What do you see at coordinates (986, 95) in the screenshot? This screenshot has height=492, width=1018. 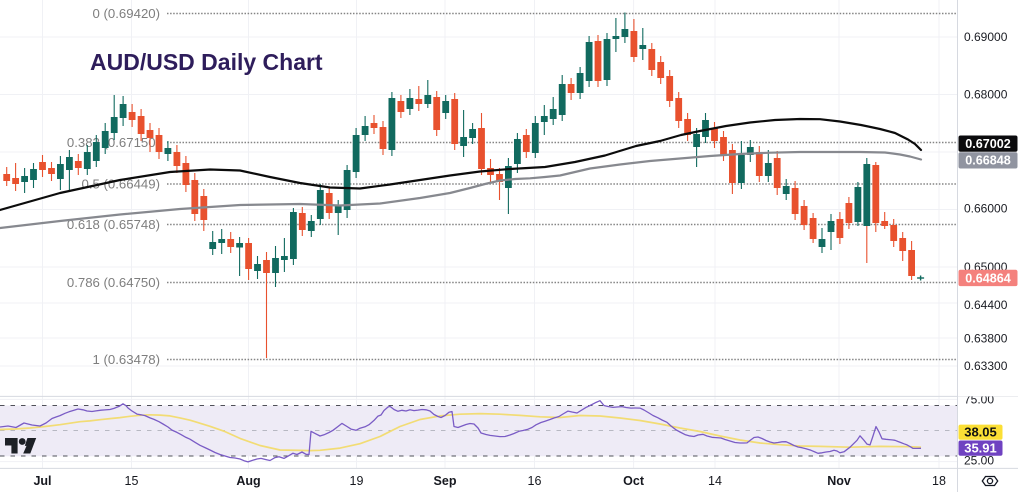 I see `svg-text: 0.68000` at bounding box center [986, 95].